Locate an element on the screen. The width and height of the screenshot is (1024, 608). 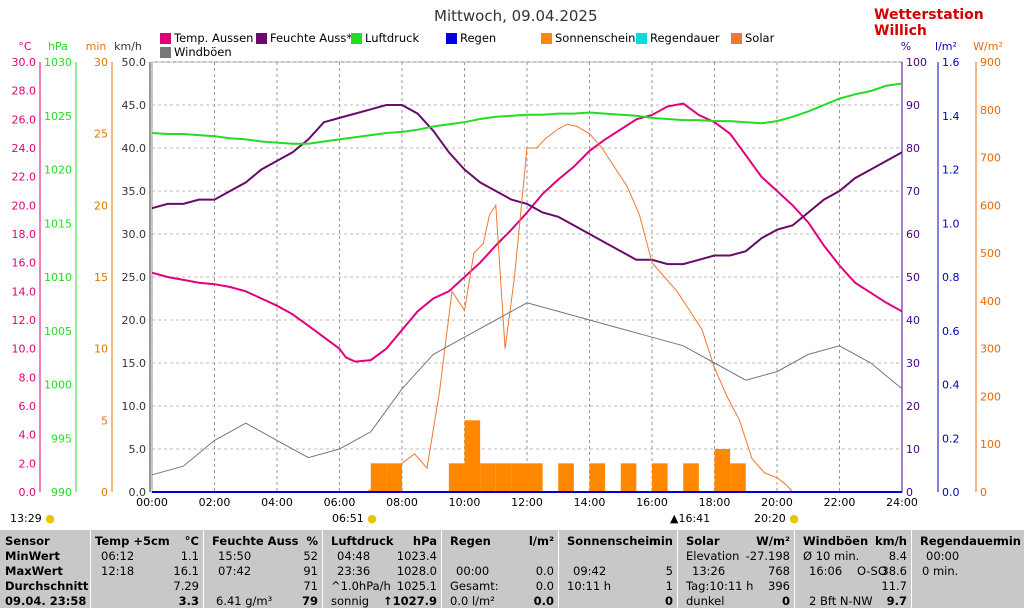
axis-tick-wind: 15.0 is located at coordinates (134, 363).